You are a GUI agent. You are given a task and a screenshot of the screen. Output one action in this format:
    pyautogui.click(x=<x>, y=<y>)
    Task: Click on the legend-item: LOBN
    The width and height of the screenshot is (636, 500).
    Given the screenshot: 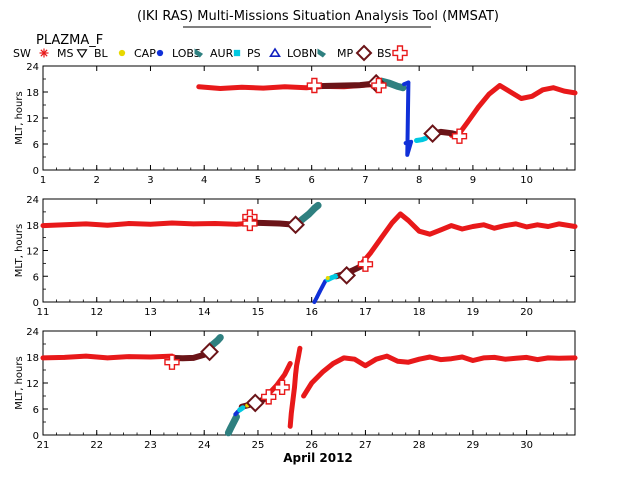 What is the action you would take?
    pyautogui.click(x=293, y=53)
    